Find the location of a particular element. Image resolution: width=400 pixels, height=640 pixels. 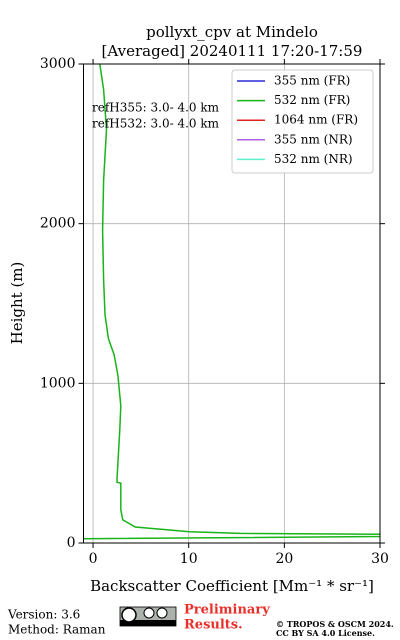

legend-box is located at coordinates (302, 121).